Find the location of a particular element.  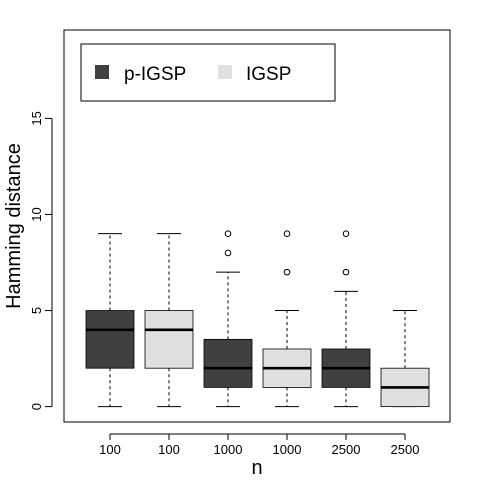

legend-label: p-IGSP is located at coordinates (155, 74).